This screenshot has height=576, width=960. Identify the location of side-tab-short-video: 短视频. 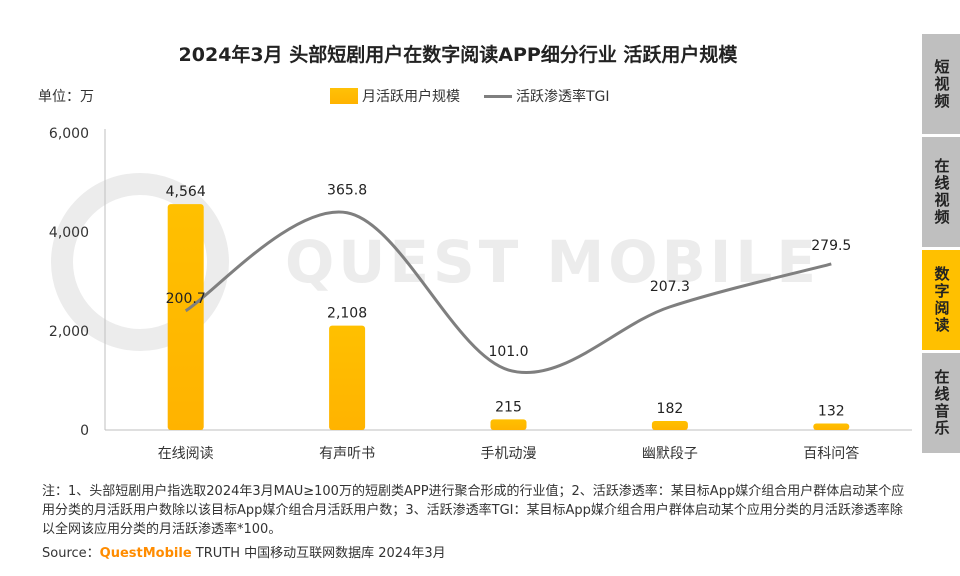
(941, 84).